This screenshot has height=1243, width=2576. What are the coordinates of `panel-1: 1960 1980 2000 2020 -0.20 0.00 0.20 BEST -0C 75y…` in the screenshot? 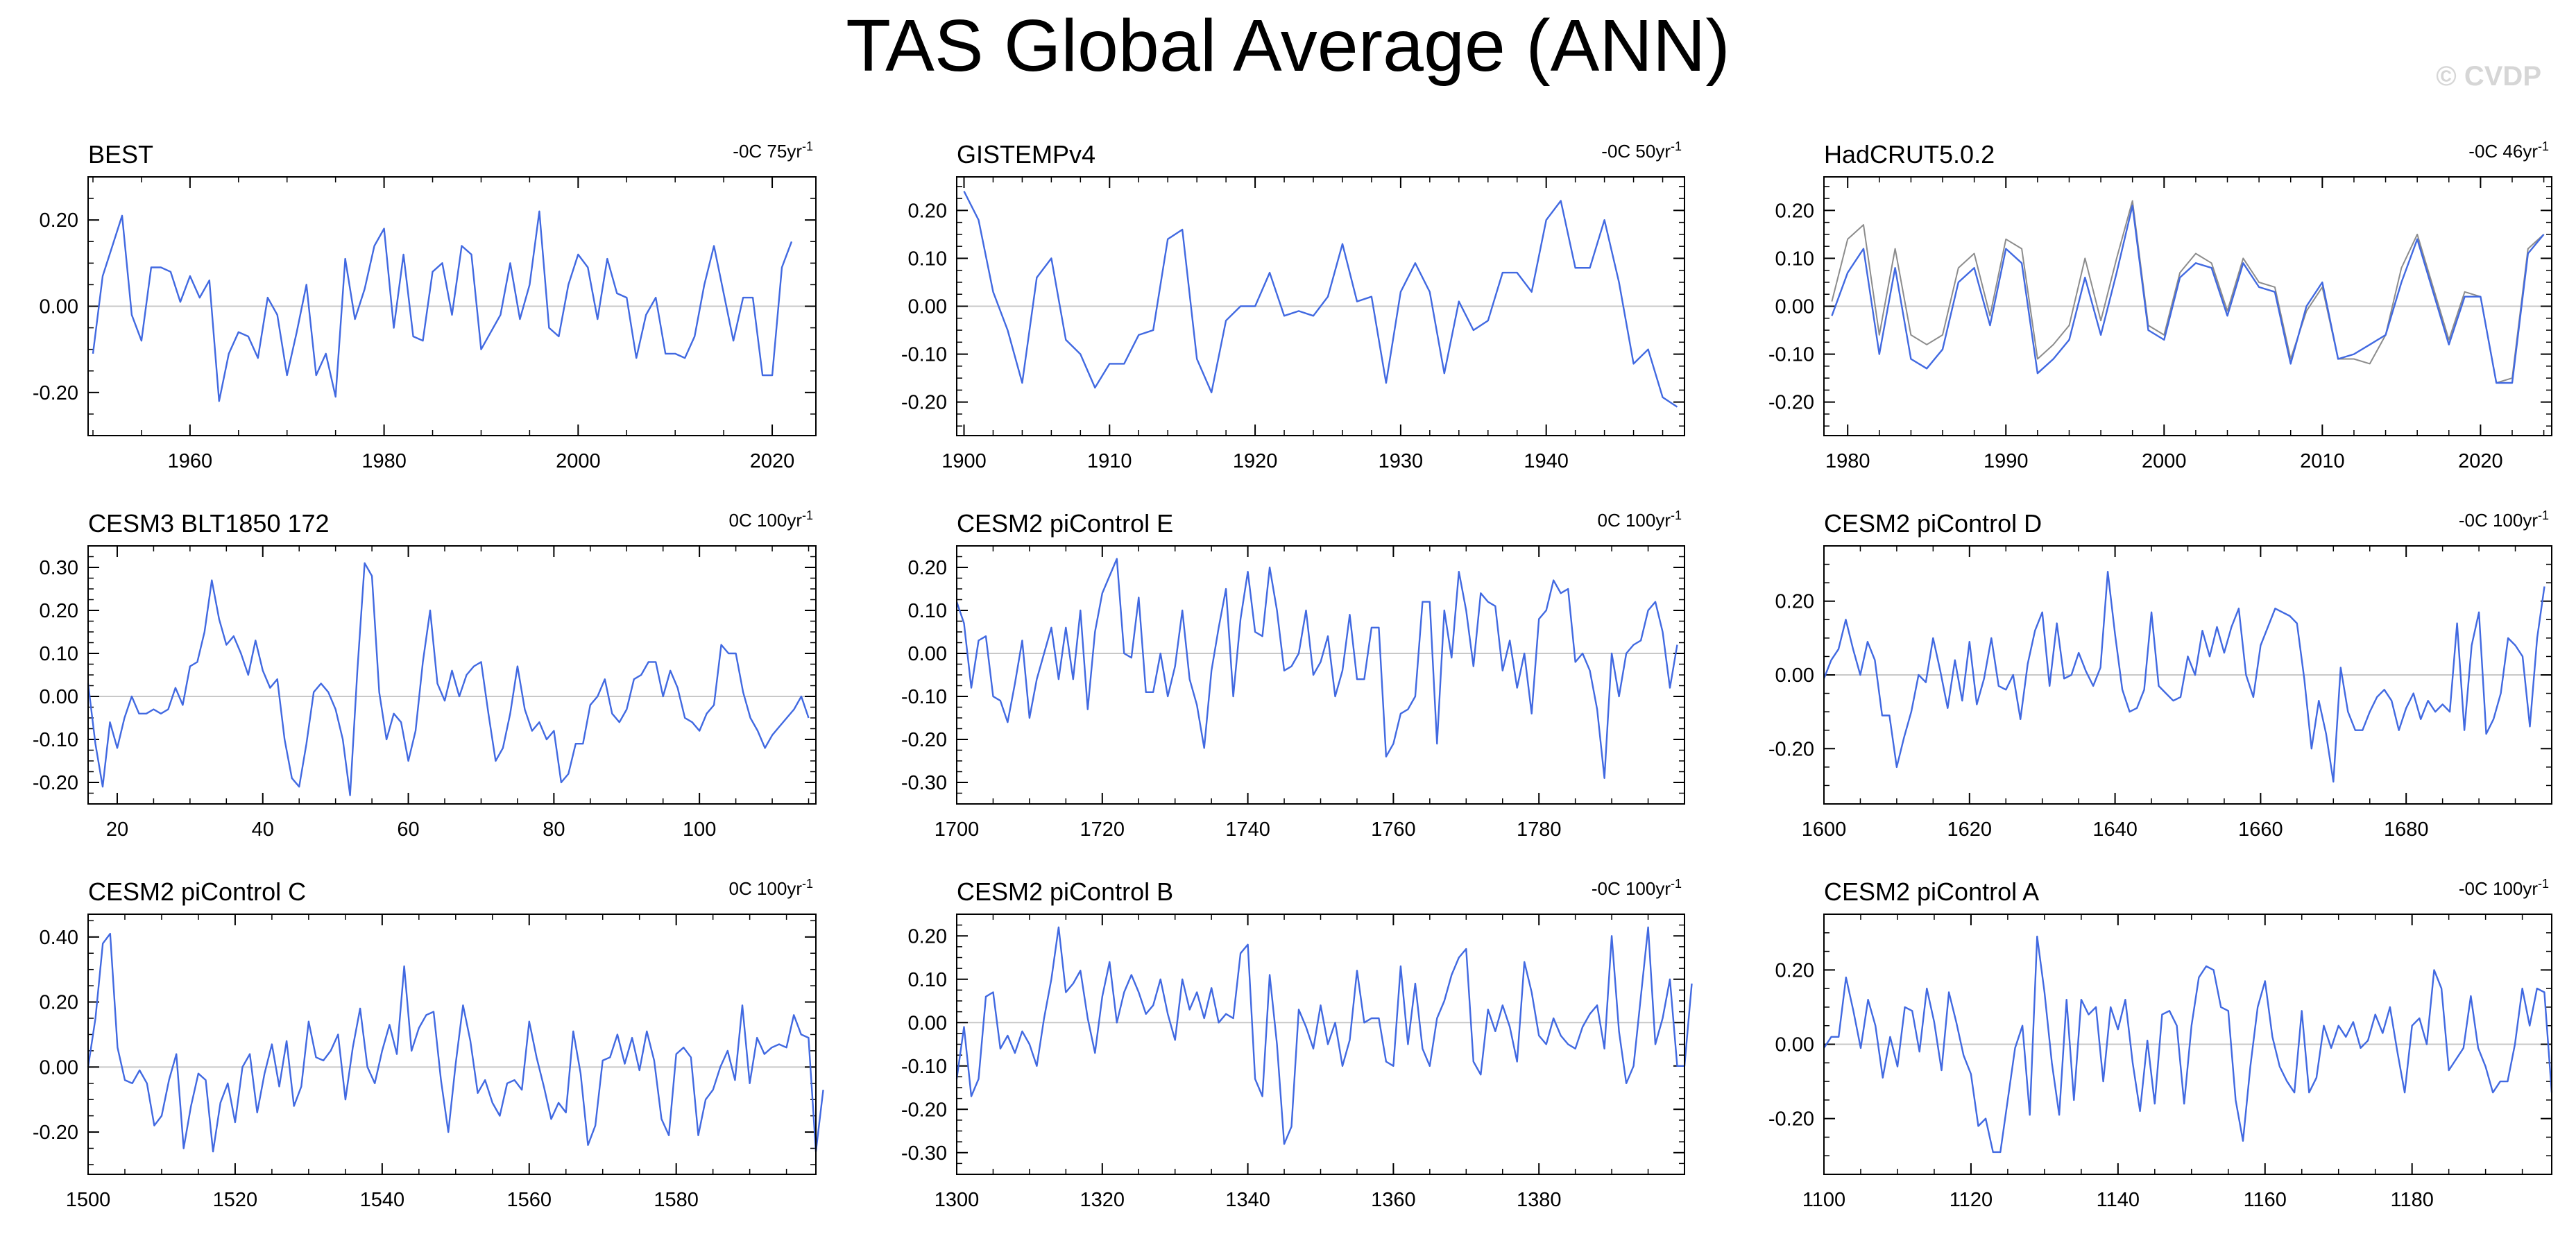 It's located at (425, 306).